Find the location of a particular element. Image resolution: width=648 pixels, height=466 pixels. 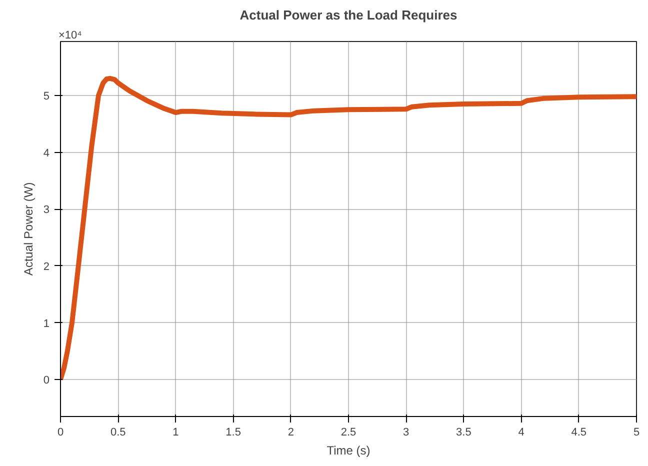

x-tick-label: 4.5 is located at coordinates (579, 432).